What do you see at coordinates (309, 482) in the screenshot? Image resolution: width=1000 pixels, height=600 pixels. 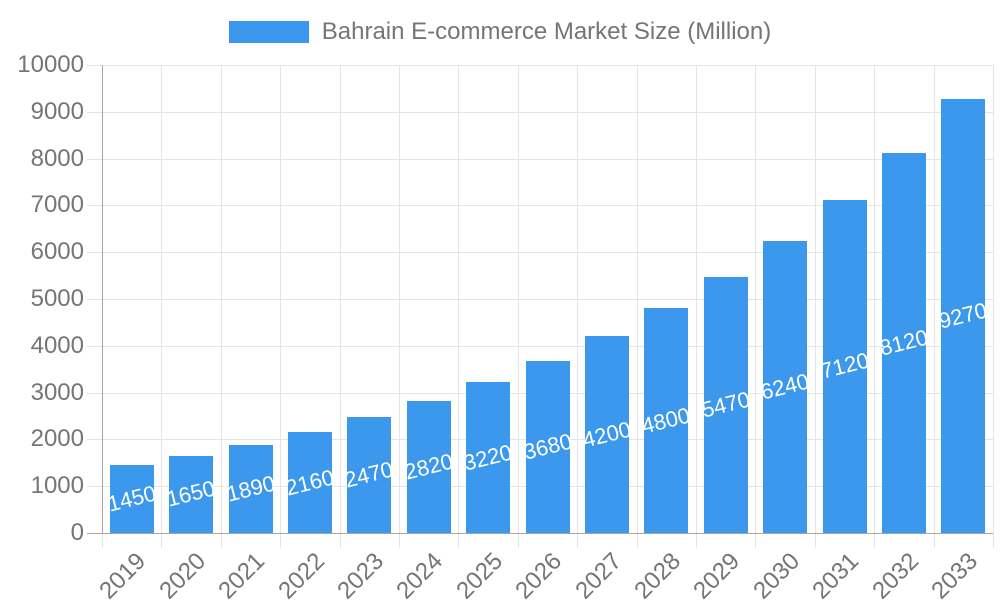 I see `bar-2022` at bounding box center [309, 482].